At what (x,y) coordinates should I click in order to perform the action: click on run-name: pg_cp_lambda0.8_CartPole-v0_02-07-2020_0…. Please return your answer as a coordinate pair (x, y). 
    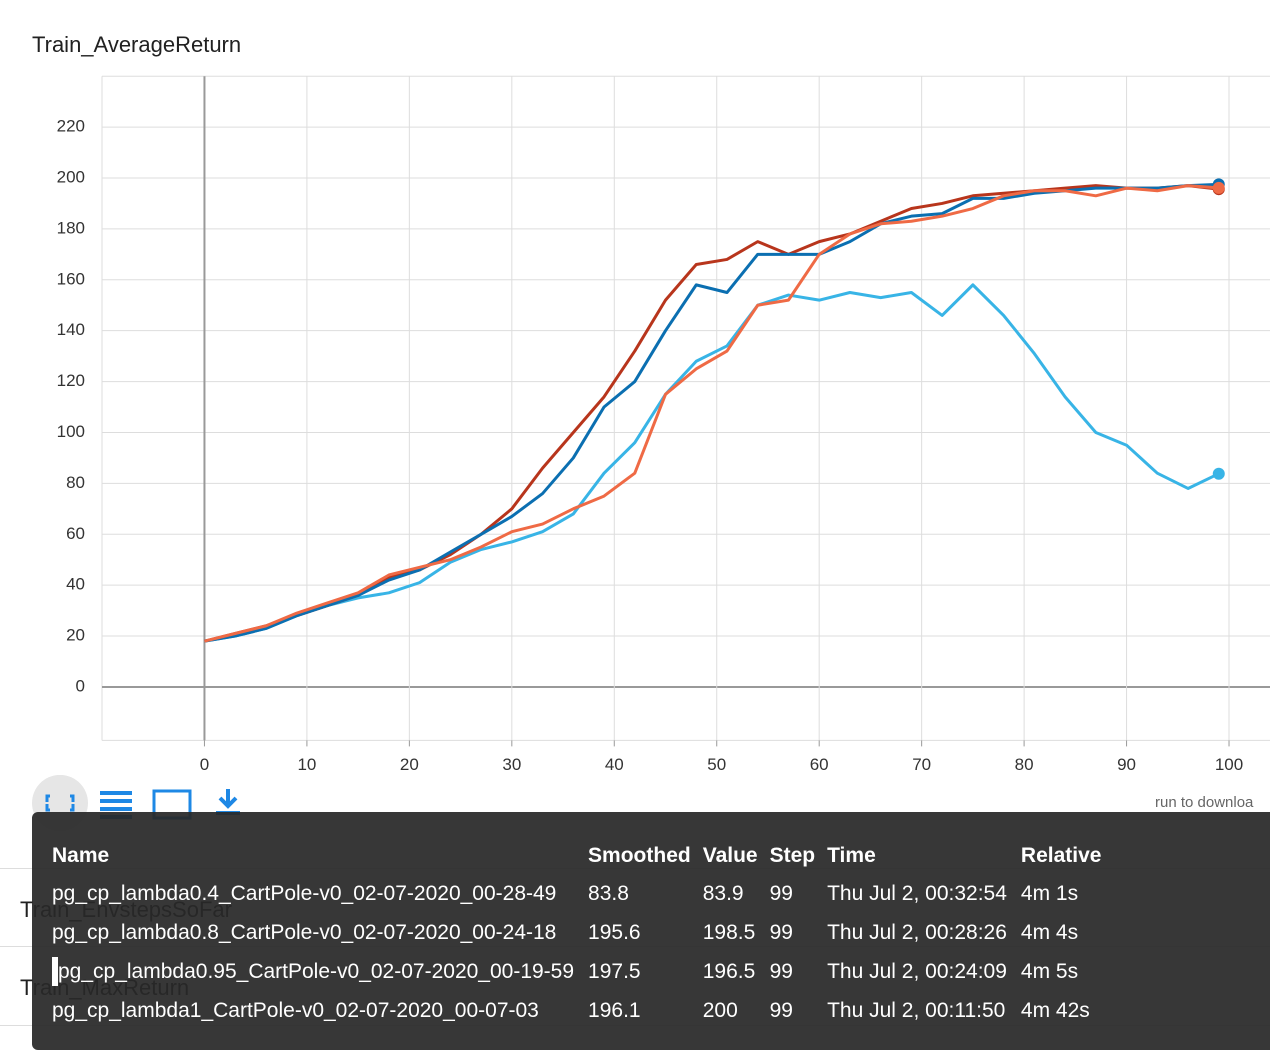
    Looking at the image, I should click on (320, 932).